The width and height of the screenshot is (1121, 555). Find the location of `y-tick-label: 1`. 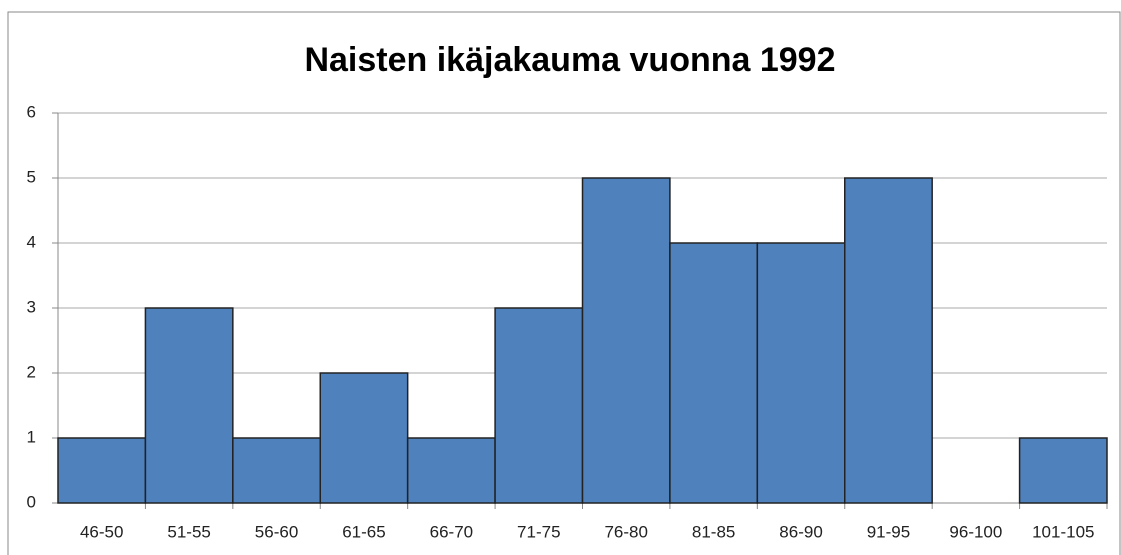

y-tick-label: 1 is located at coordinates (31, 436).